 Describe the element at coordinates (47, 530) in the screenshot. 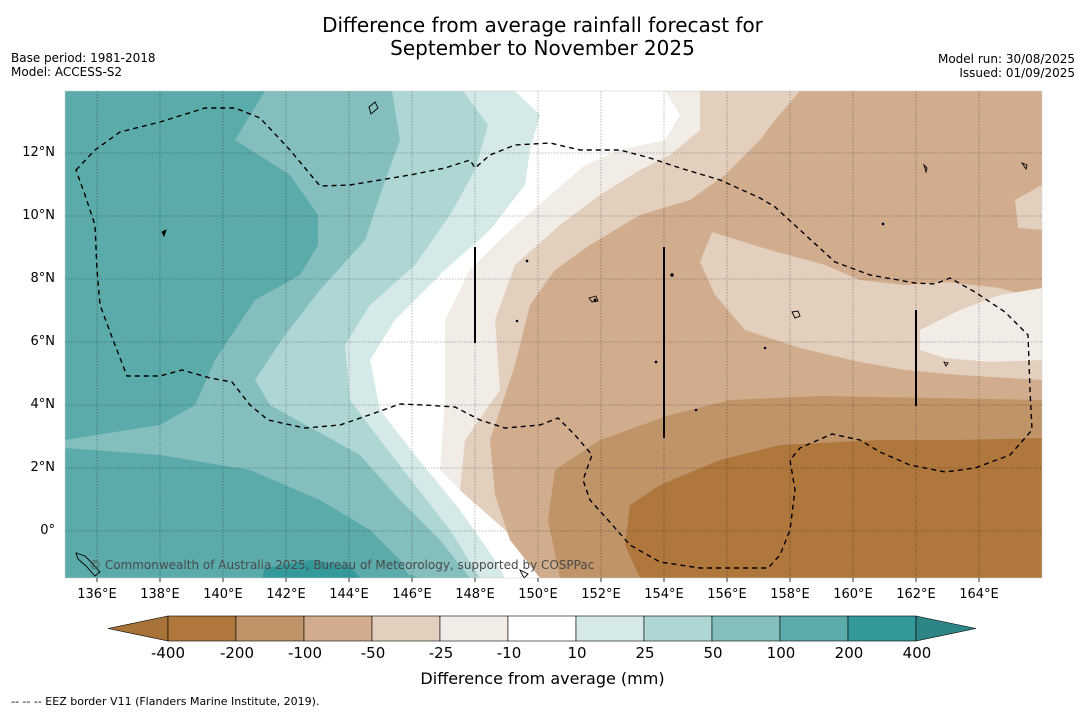

I see `lat-label-0: 0°` at that location.